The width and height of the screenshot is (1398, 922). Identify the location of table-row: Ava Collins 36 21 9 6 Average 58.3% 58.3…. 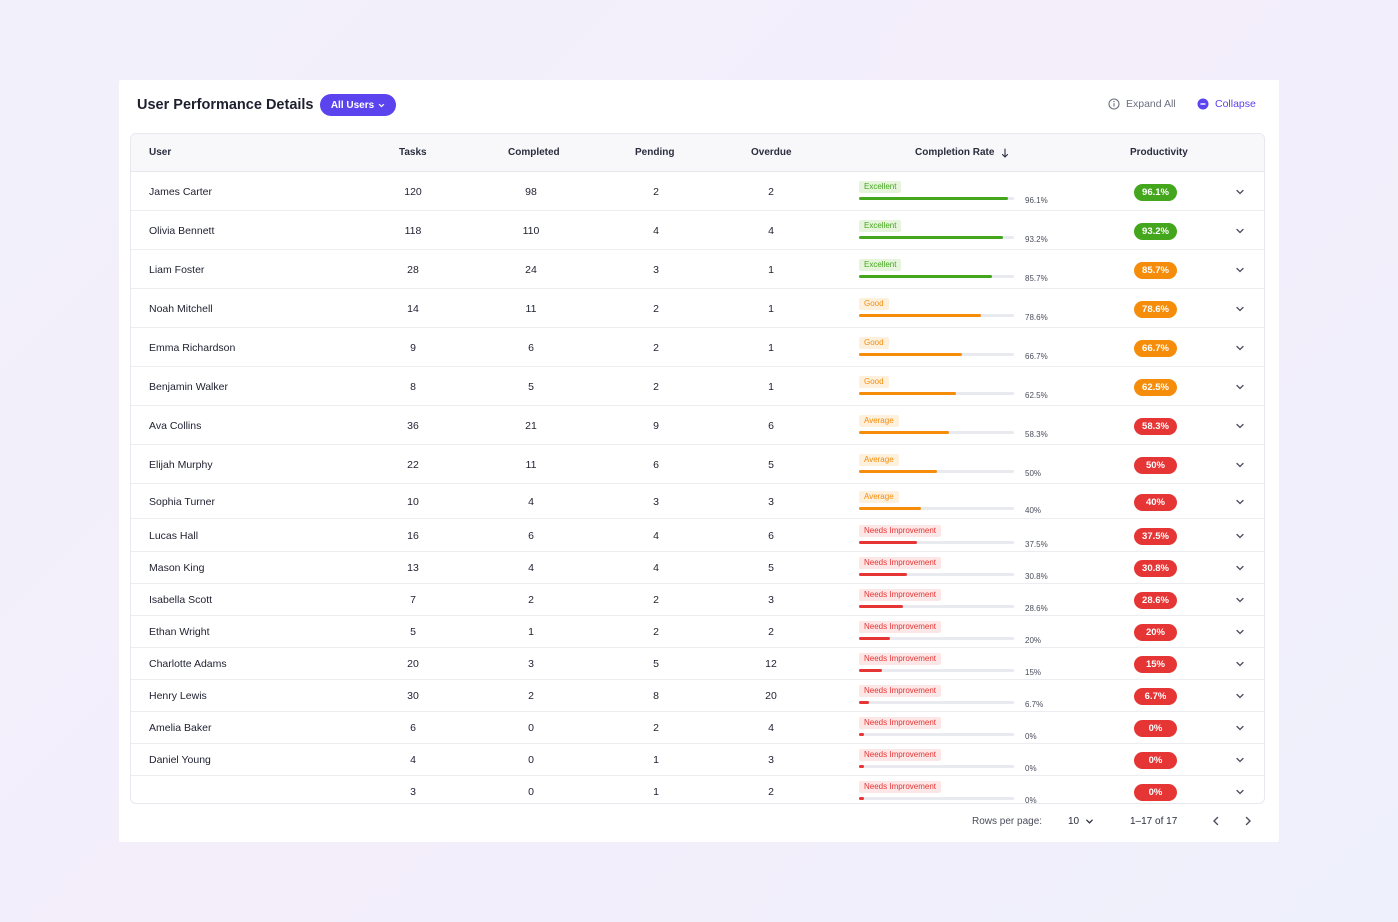
(697, 425).